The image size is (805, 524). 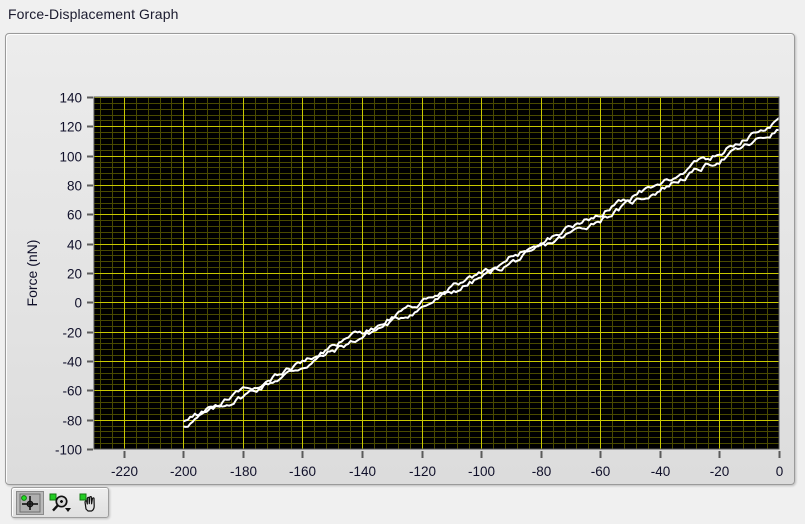 I want to click on svg-text: -180, so click(x=243, y=471).